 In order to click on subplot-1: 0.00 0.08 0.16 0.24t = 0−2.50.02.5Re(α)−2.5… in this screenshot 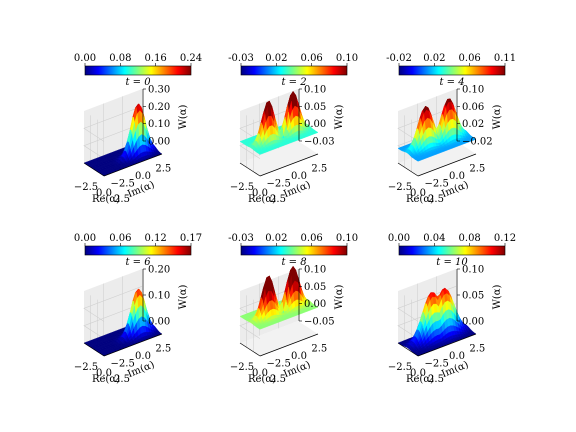, I will do `click(138, 129)`.